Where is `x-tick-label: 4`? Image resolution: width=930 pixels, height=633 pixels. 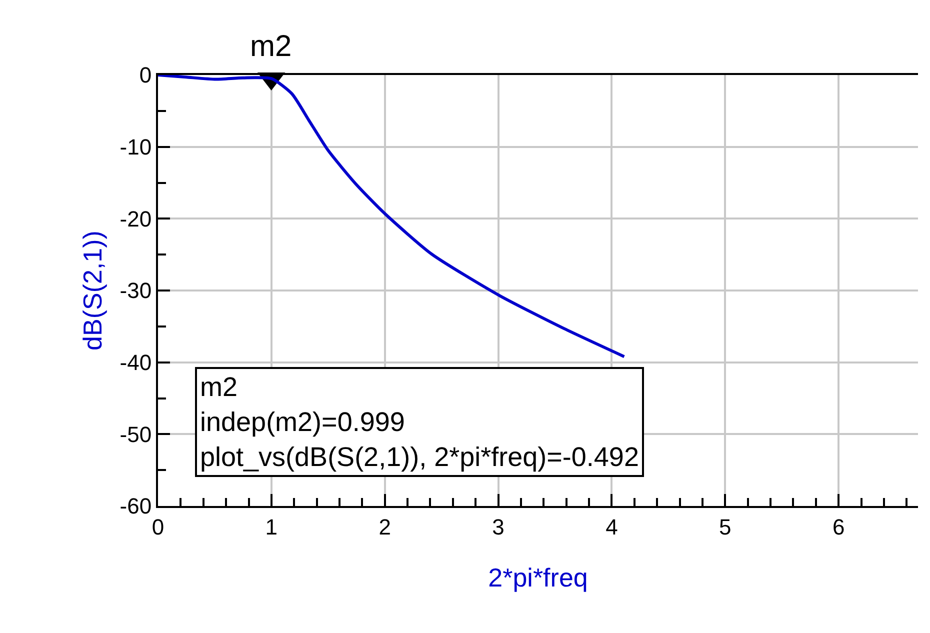
x-tick-label: 4 is located at coordinates (612, 527).